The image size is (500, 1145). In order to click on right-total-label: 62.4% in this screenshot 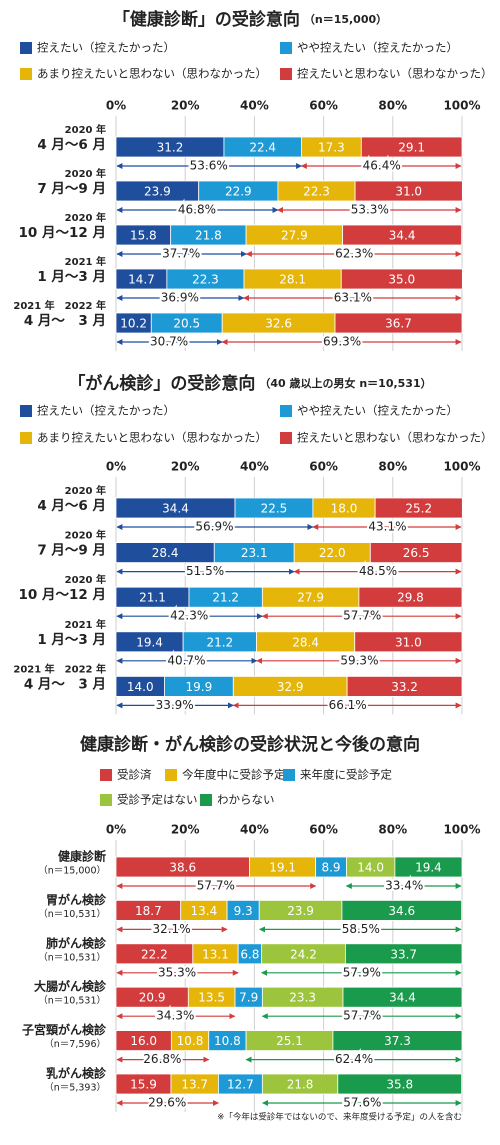, I will do `click(354, 1059)`.